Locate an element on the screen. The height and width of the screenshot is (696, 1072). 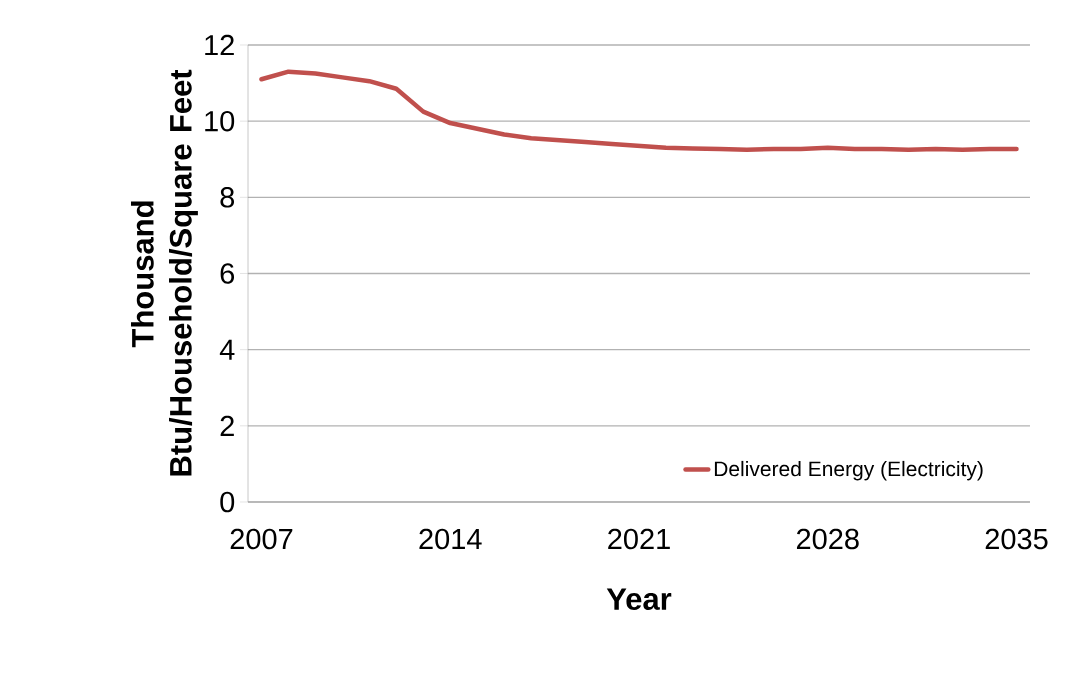
y-tick-label: 6 is located at coordinates (227, 273).